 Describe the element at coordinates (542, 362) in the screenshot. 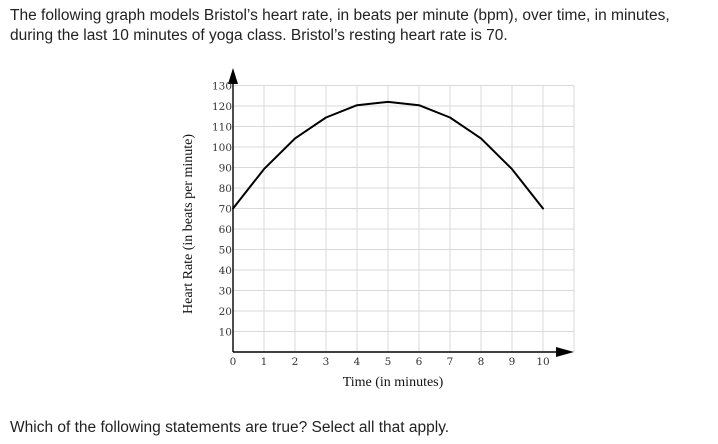

I see `x-tick-label: 10` at that location.